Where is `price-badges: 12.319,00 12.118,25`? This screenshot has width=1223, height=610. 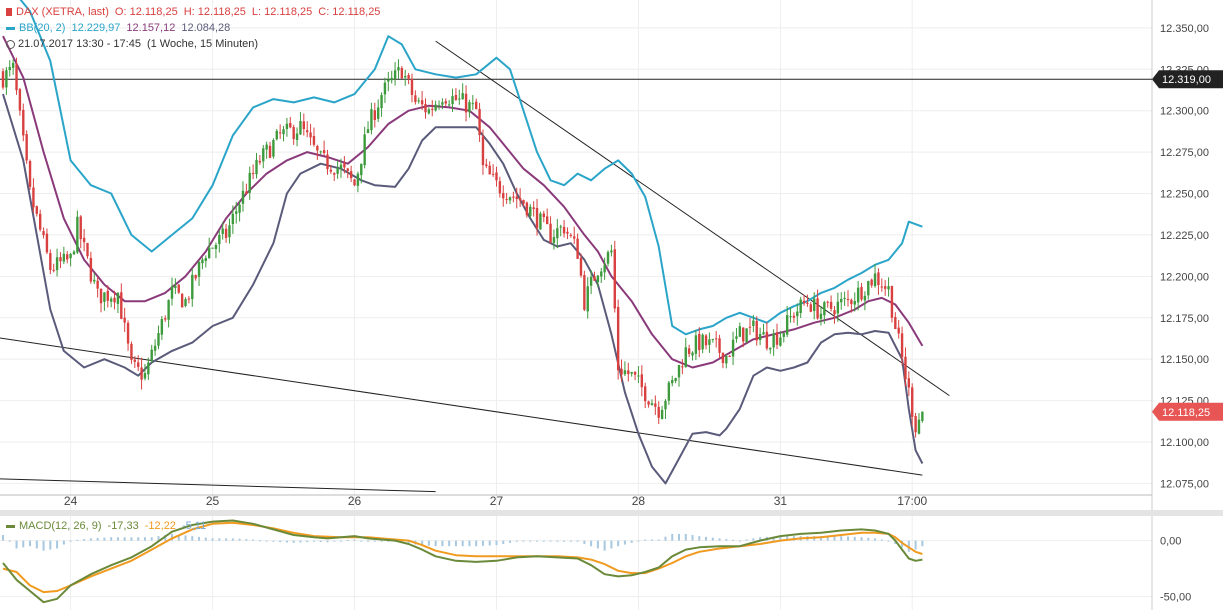 price-badges: 12.319,00 12.118,25 is located at coordinates (1187, 245).